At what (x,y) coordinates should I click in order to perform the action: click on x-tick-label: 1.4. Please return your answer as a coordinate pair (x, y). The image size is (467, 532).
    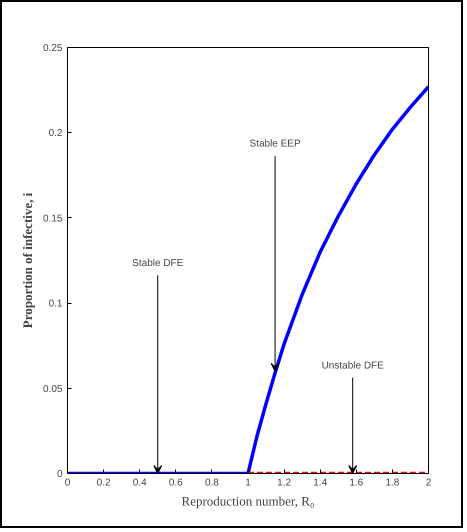
    Looking at the image, I should click on (320, 483).